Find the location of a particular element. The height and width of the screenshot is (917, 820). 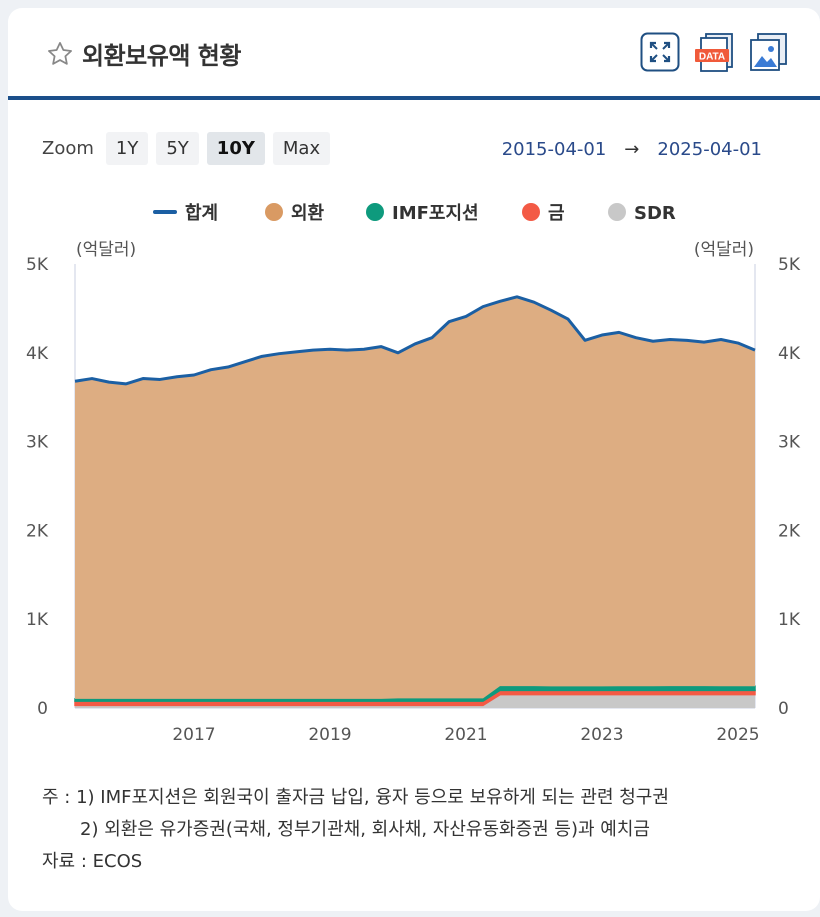

range-to-input: 2025-04-01 is located at coordinates (709, 149).